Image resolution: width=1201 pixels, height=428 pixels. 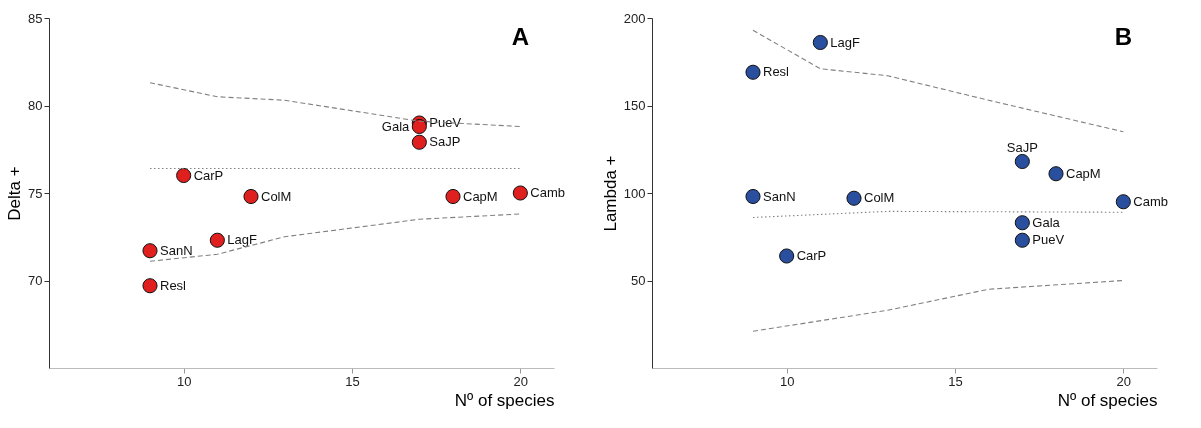 I want to click on y-tick-label: 100, so click(x=634, y=193).